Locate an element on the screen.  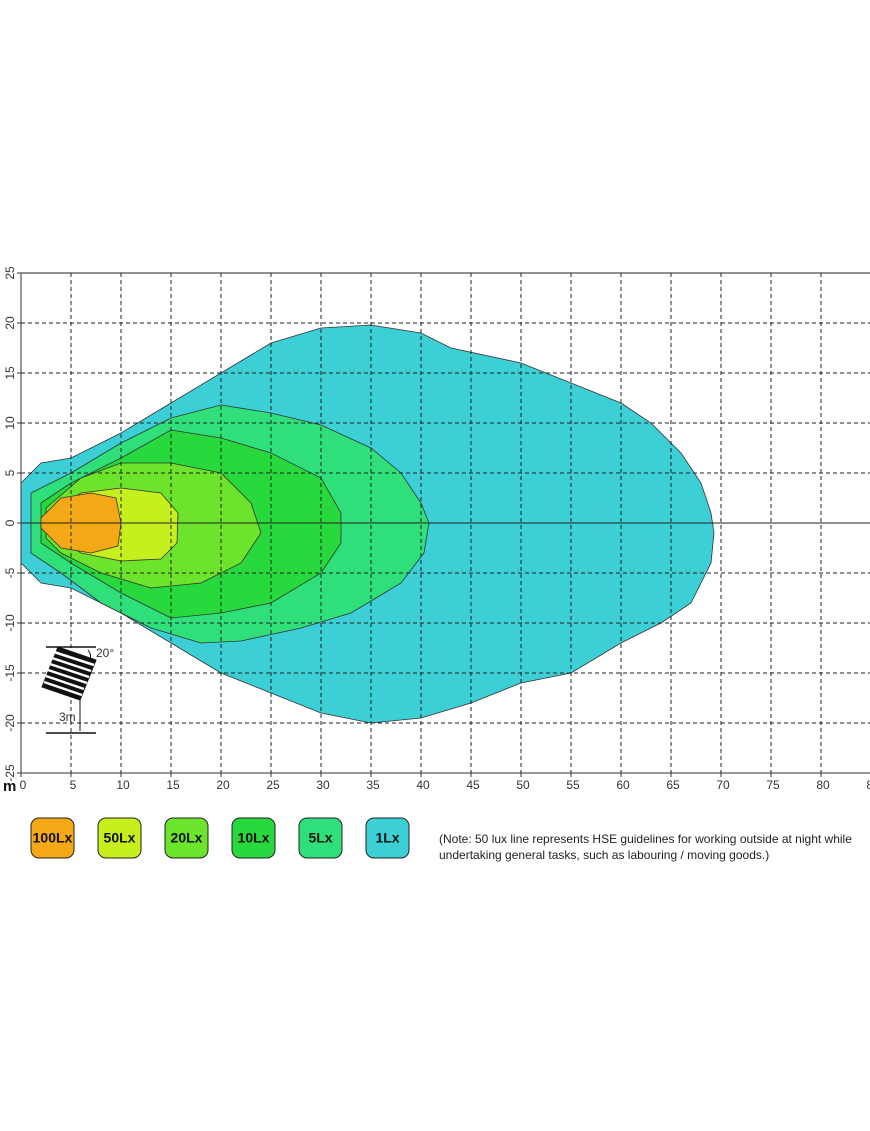
x-tick-label: 20 is located at coordinates (223, 785).